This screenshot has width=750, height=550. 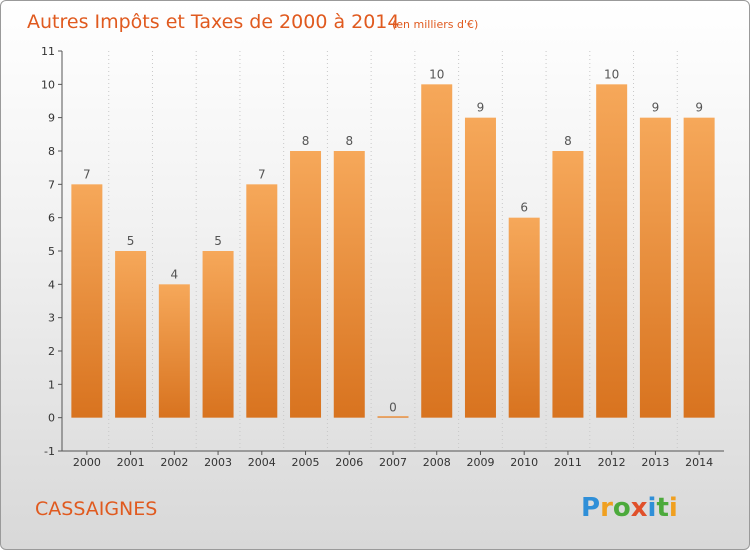 What do you see at coordinates (51, 184) in the screenshot?
I see `y-tick-label: 7` at bounding box center [51, 184].